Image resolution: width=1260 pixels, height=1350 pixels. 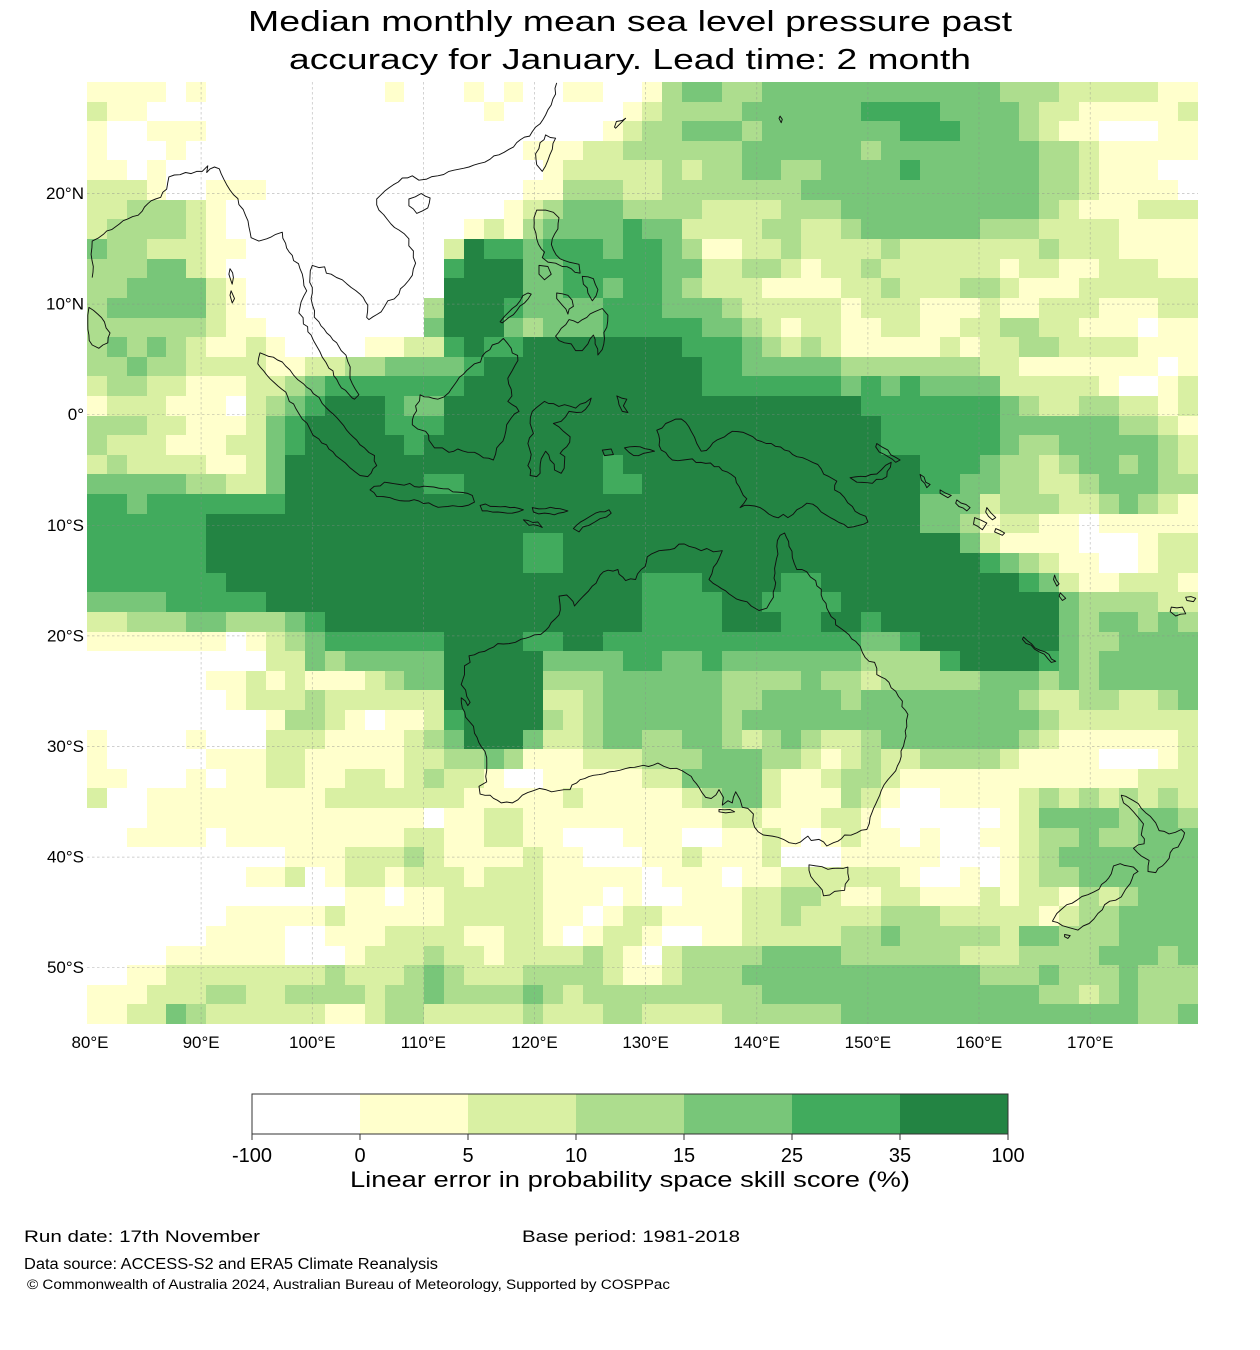 What do you see at coordinates (979, 1042) in the screenshot?
I see `svg-text: 160°E` at bounding box center [979, 1042].